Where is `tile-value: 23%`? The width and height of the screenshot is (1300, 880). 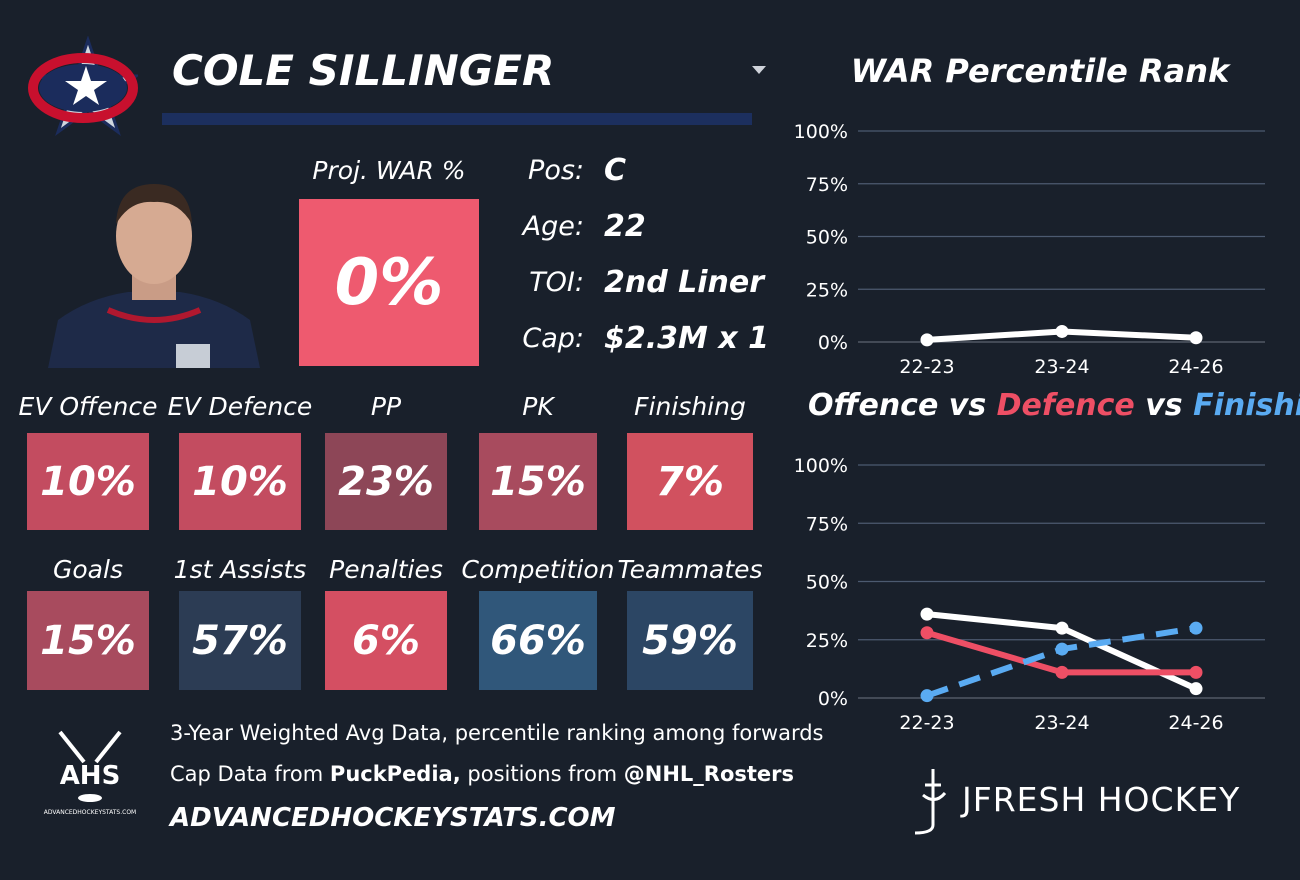 tile-value: 23% is located at coordinates (386, 481).